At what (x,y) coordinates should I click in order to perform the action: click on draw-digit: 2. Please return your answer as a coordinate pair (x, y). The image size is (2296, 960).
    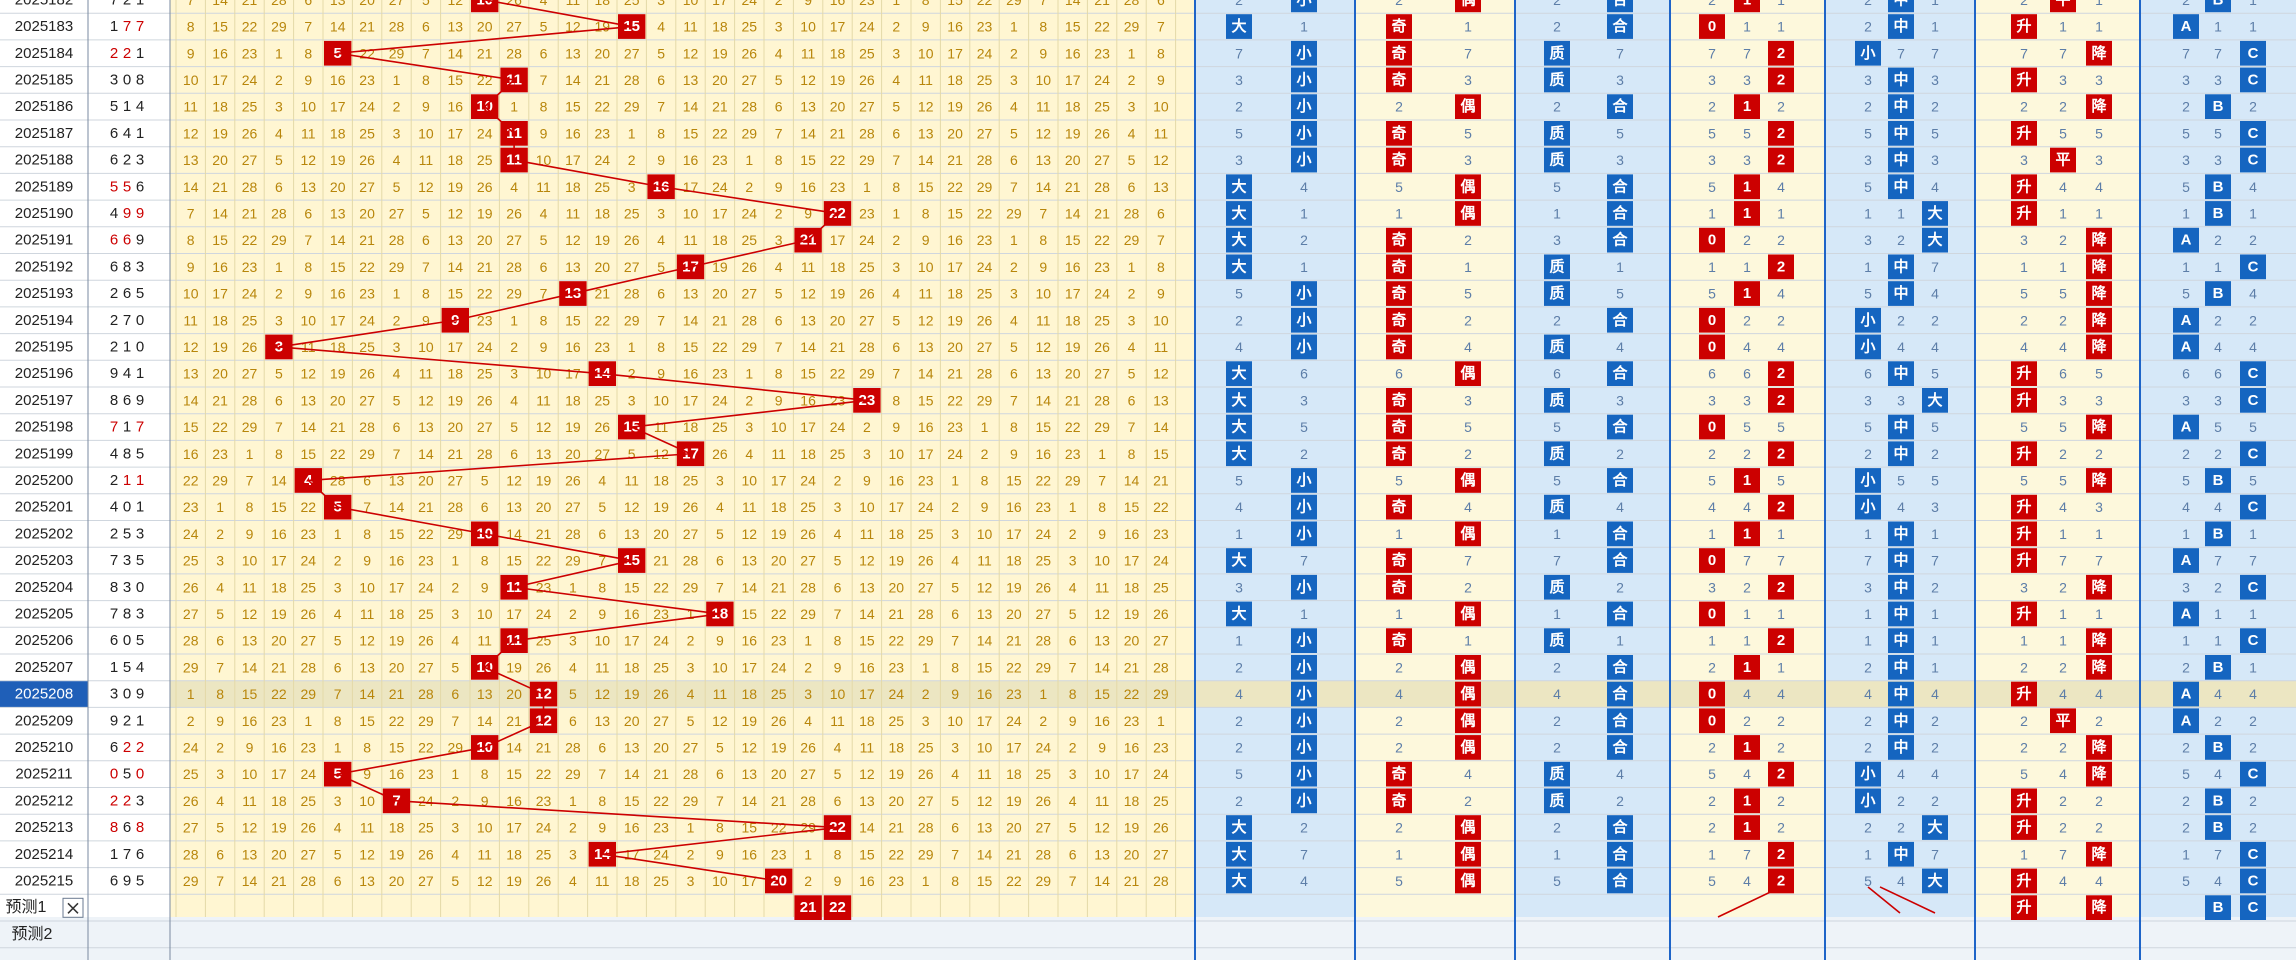
    Looking at the image, I should click on (127, 4).